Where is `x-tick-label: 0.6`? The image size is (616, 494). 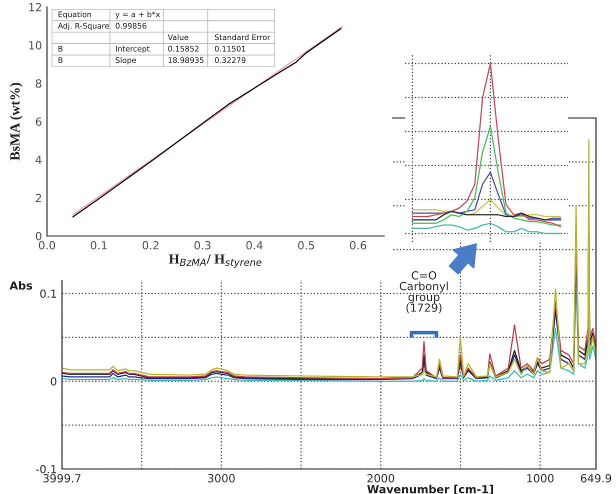 x-tick-label: 0.6 is located at coordinates (358, 245).